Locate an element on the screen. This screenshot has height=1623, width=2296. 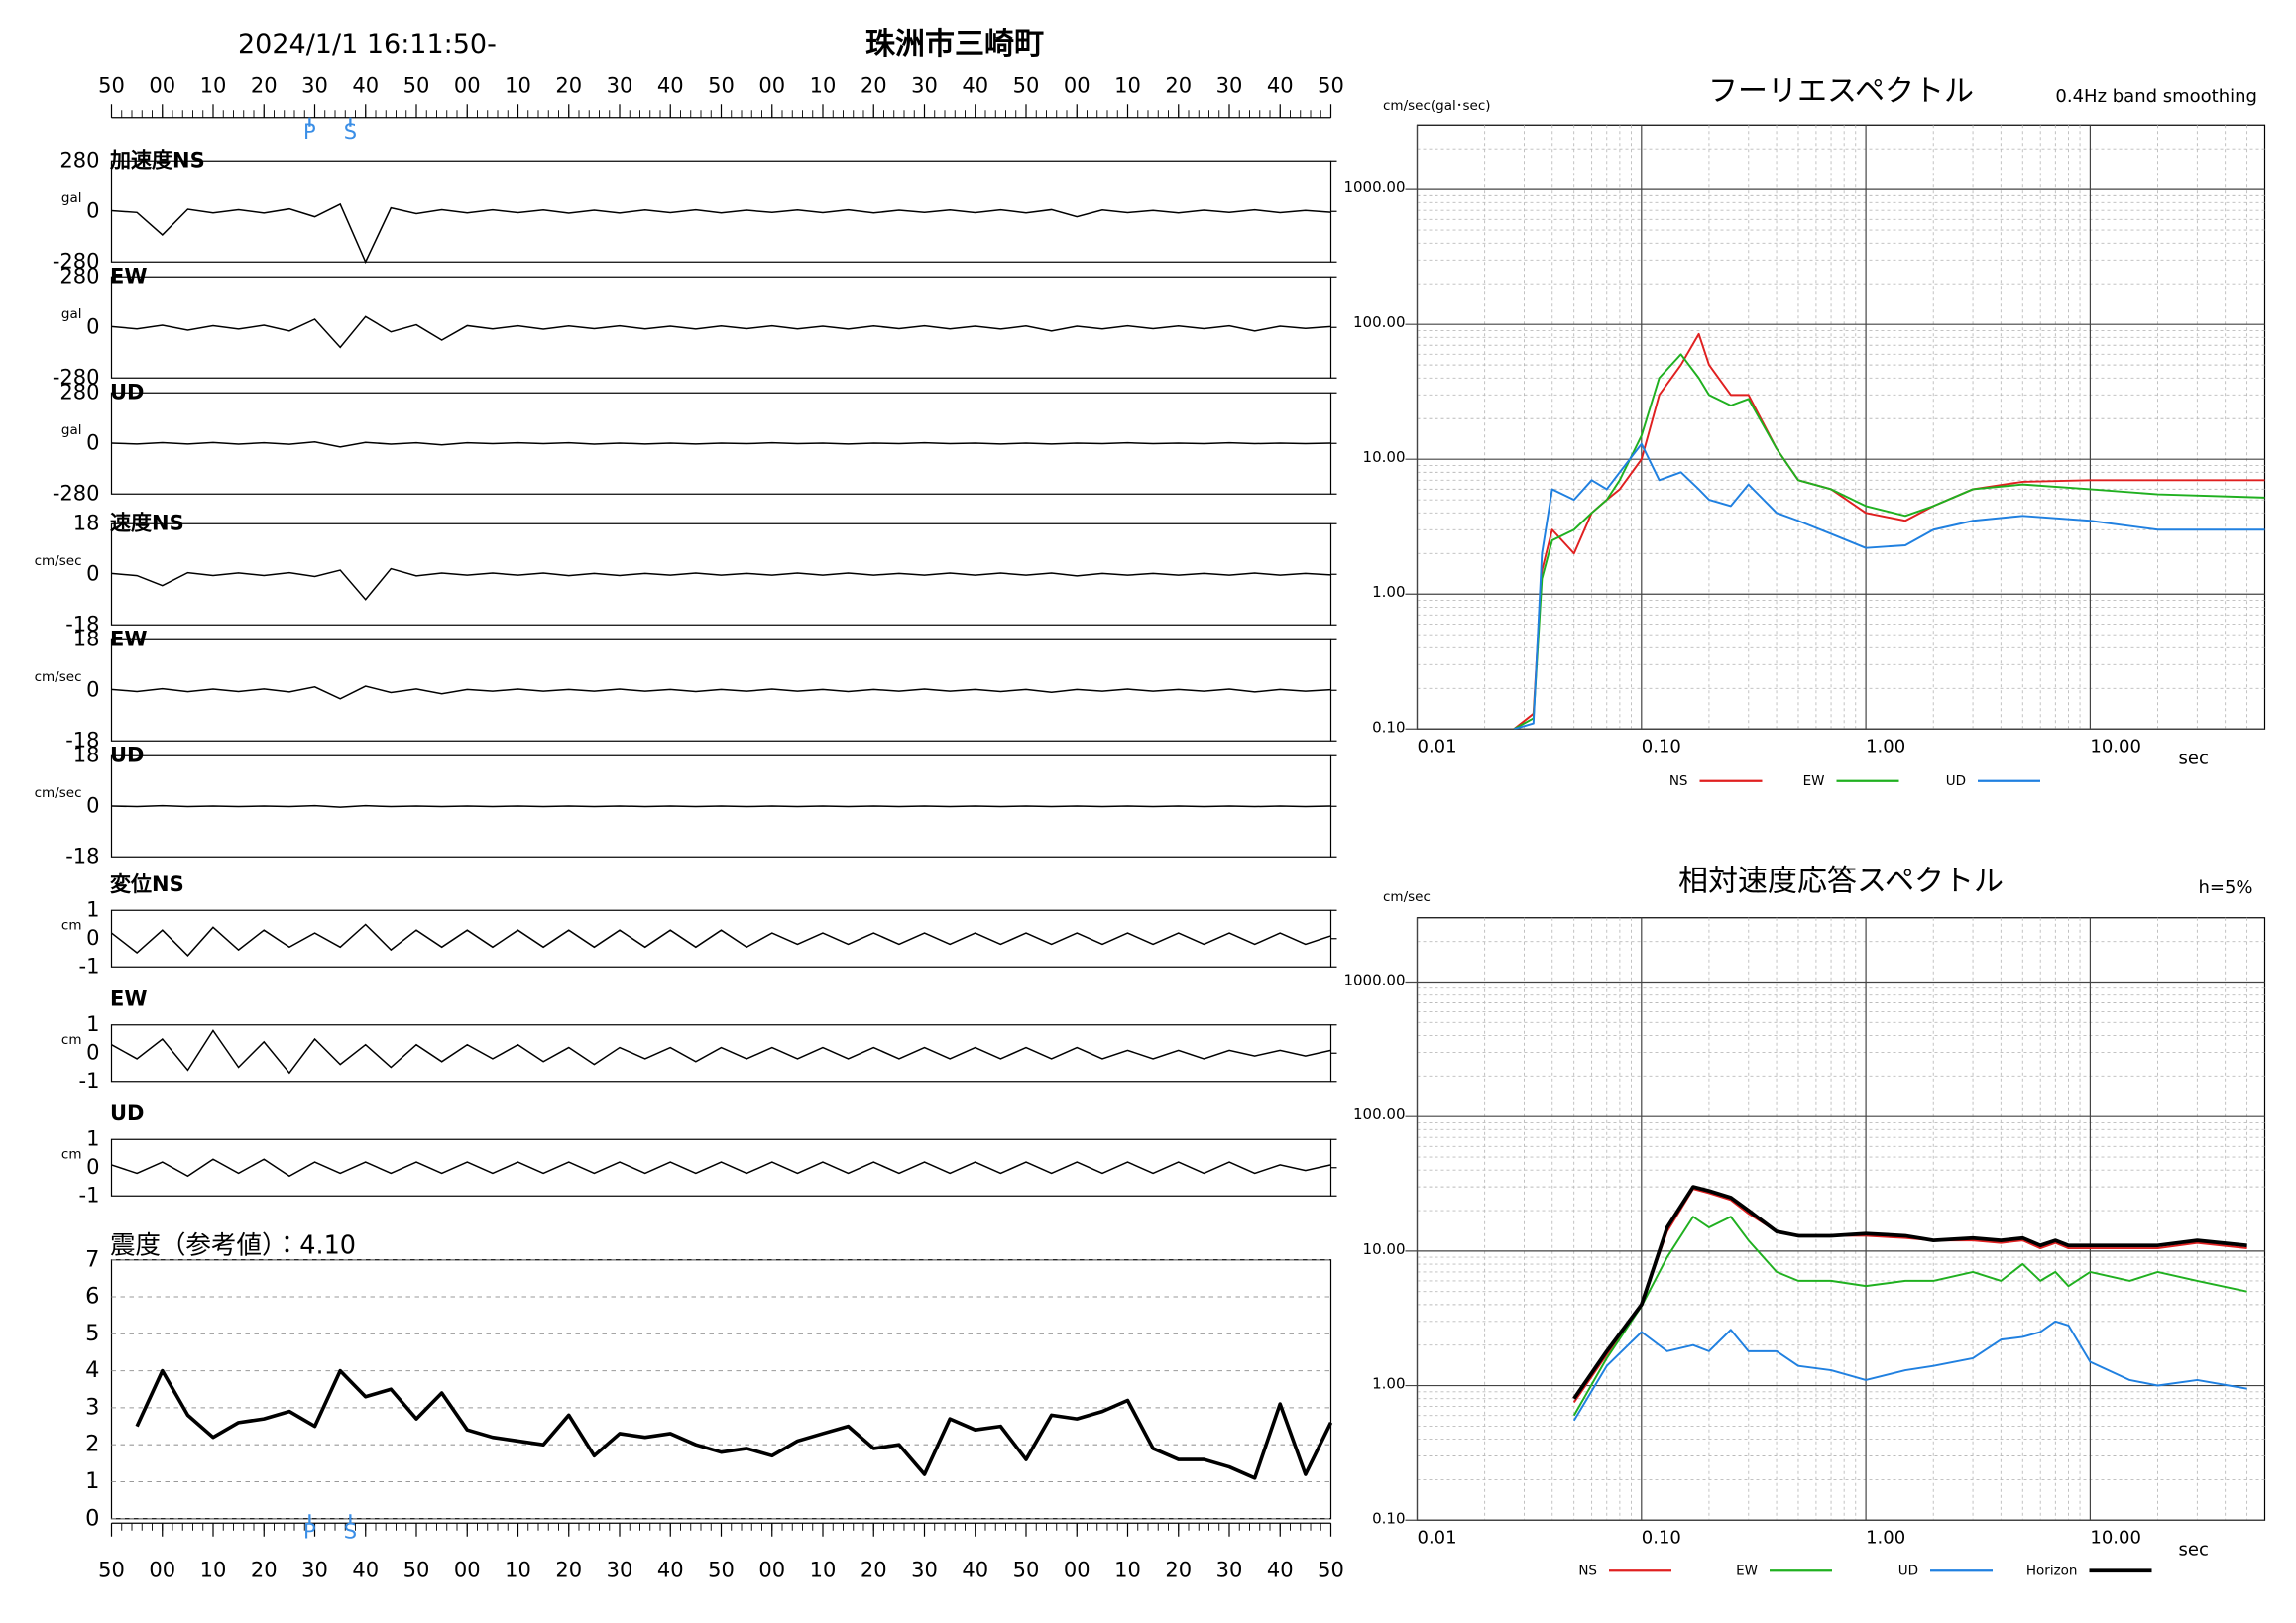
y-tick-label: 10.00 is located at coordinates (1385, 457).